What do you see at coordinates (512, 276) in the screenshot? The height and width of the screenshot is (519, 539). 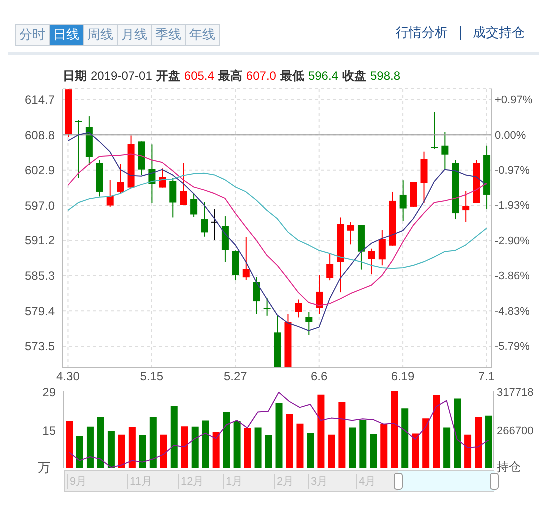 I see `y2-tick-label: -3.86%` at bounding box center [512, 276].